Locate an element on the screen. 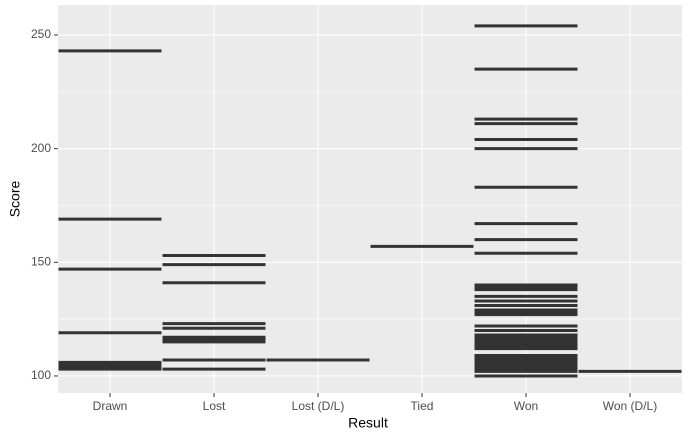 This screenshot has height=439, width=690. x-tick-label: Drawn is located at coordinates (110, 406).